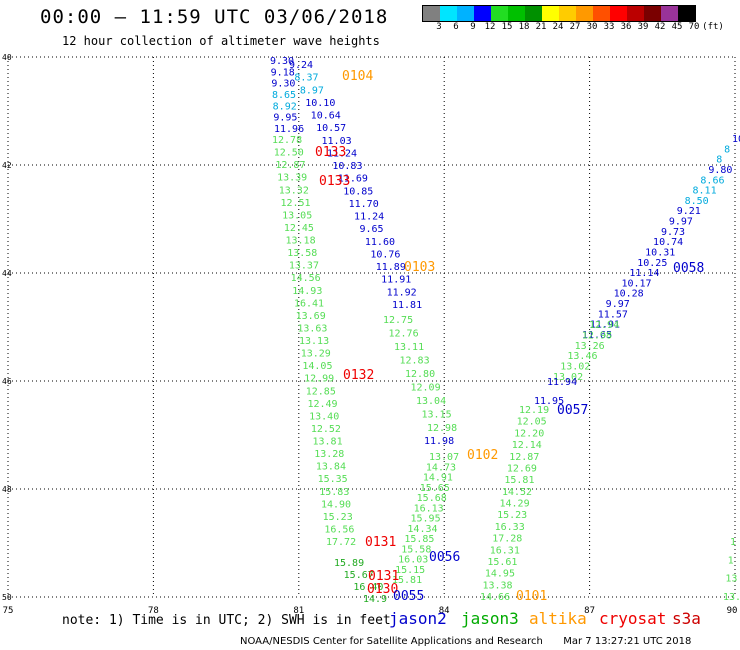 This screenshot has width=740, height=650. I want to click on legend-jason3: jason3, so click(490, 618).